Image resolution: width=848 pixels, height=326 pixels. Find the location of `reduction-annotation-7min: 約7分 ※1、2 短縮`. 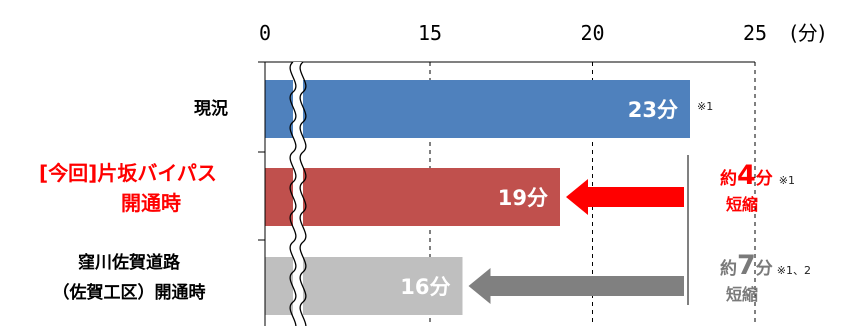

reduction-annotation-7min: 約7分 ※1、2 短縮 is located at coordinates (766, 277).